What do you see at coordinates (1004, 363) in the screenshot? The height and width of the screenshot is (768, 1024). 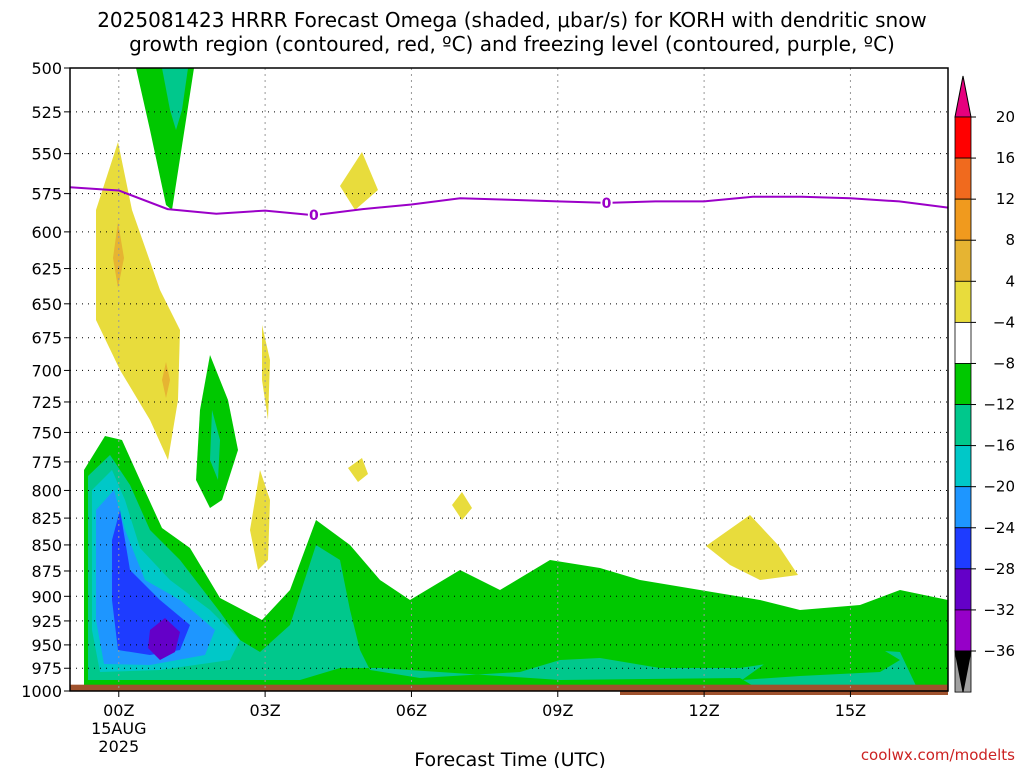 I see `colorbar-label: −8` at bounding box center [1004, 363].